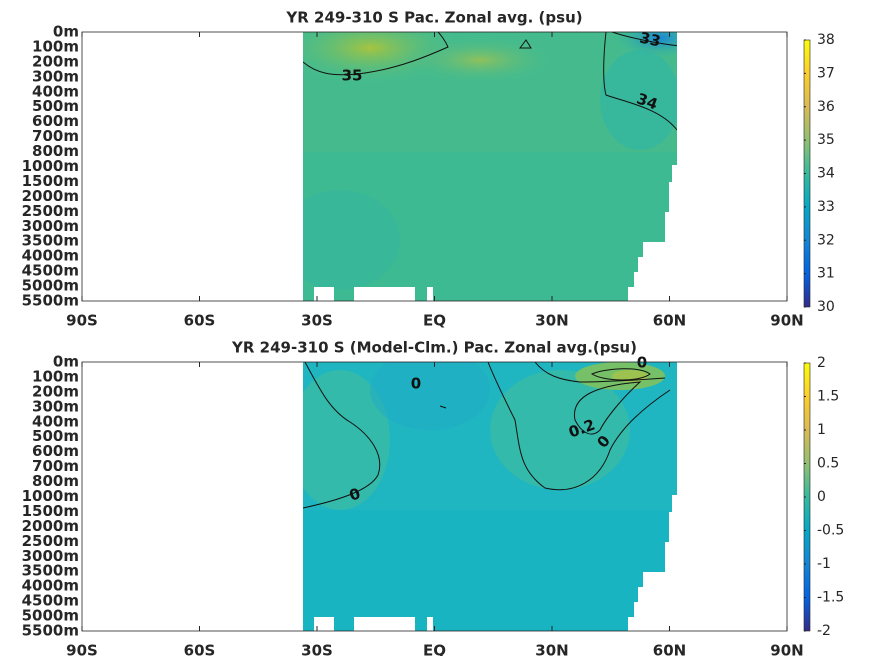  I want to click on colorbar-tick-label: 38, so click(826, 40).